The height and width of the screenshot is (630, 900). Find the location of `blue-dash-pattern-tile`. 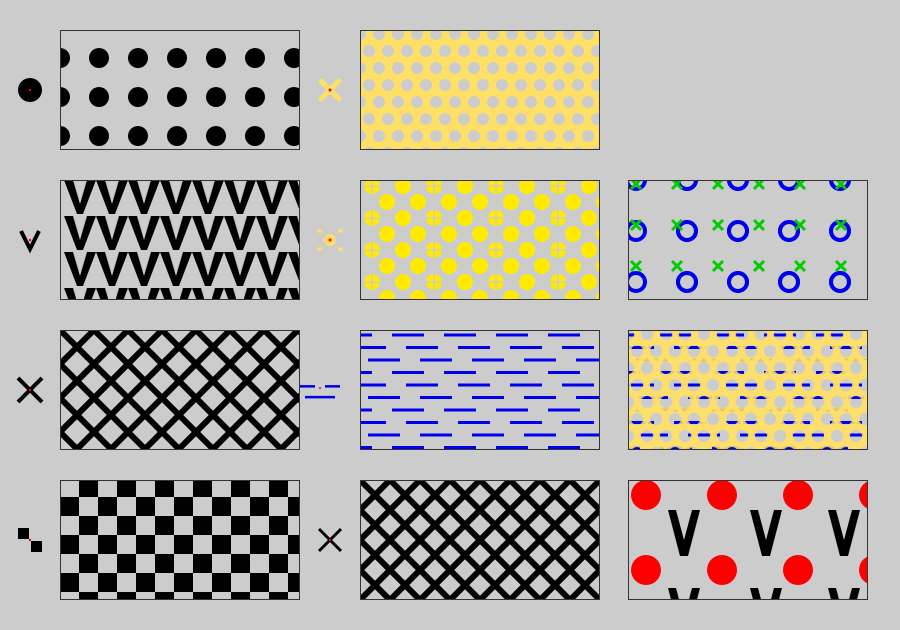

blue-dash-pattern-tile is located at coordinates (480, 390).